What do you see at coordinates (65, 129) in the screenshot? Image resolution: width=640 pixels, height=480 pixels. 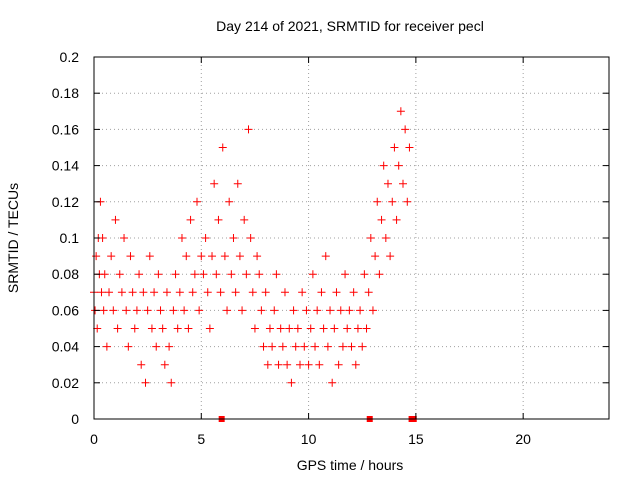 I see `y-tick-label: 0.16` at bounding box center [65, 129].